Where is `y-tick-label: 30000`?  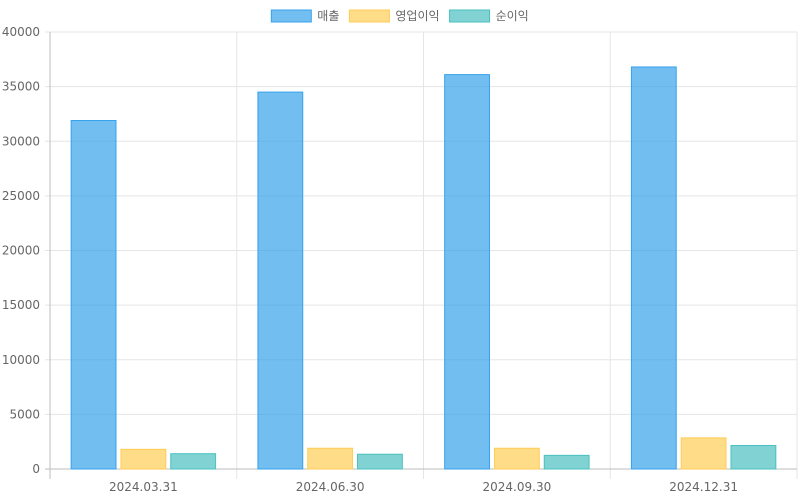
y-tick-label: 30000 is located at coordinates (21, 141).